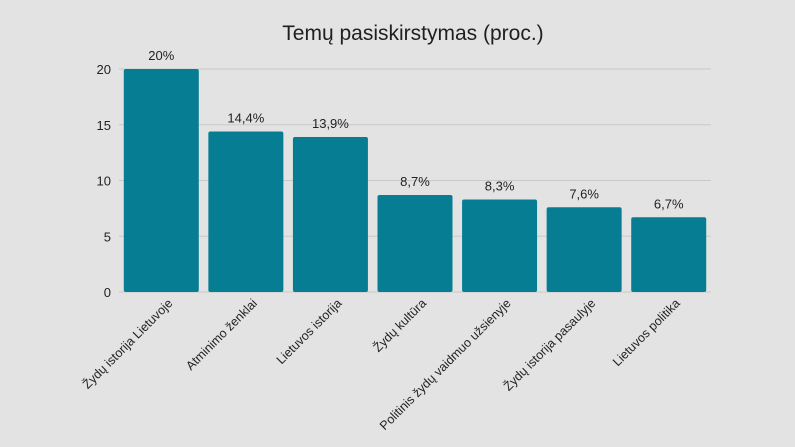 This screenshot has height=447, width=795. Describe the element at coordinates (107, 292) in the screenshot. I see `y-tick-label: 0` at that location.